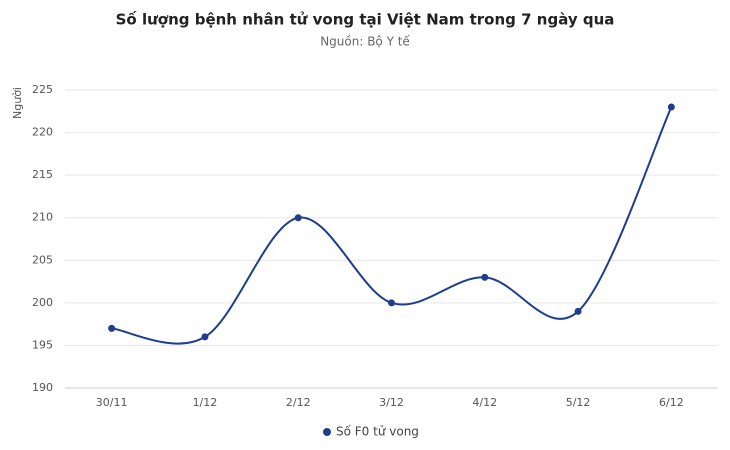 The image size is (730, 450). Describe the element at coordinates (42, 174) in the screenshot. I see `y-tick-label: 215` at that location.